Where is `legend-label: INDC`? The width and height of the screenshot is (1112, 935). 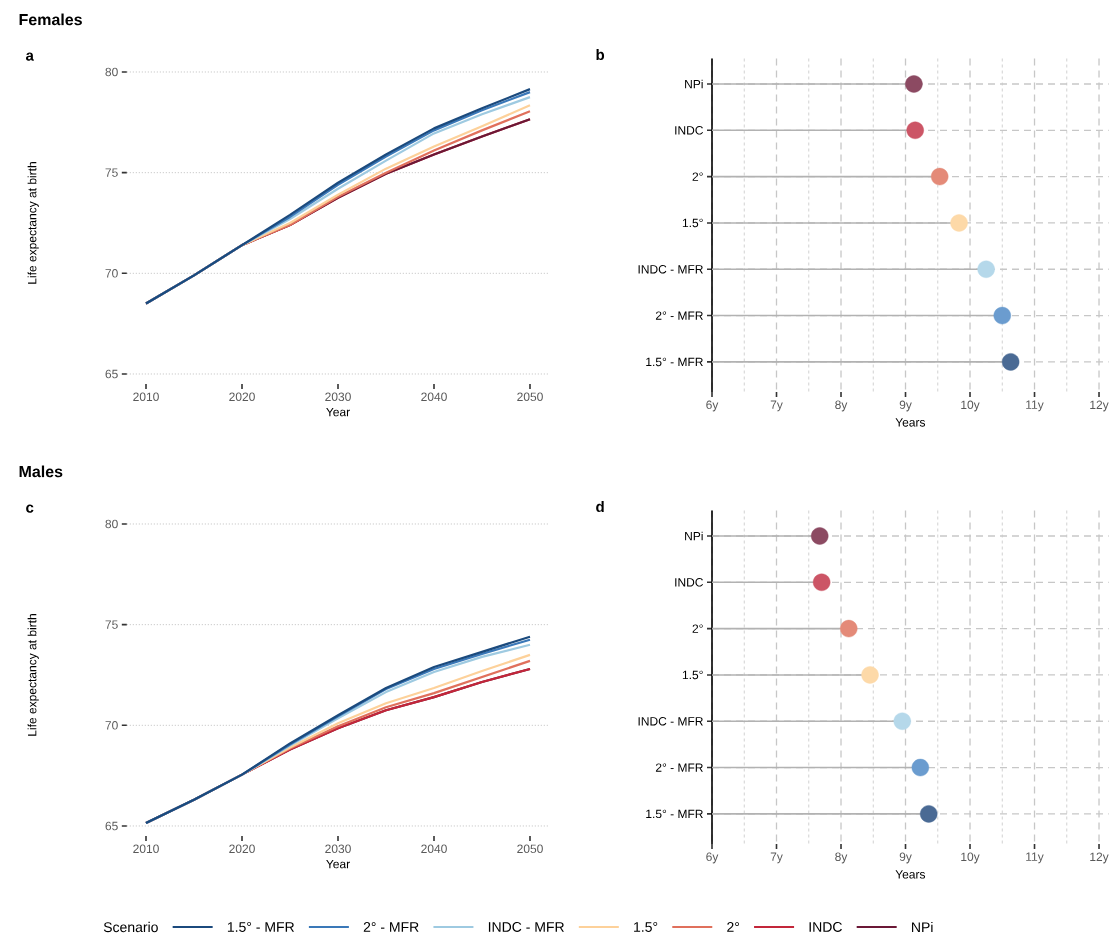
legend-label: INDC is located at coordinates (825, 927).